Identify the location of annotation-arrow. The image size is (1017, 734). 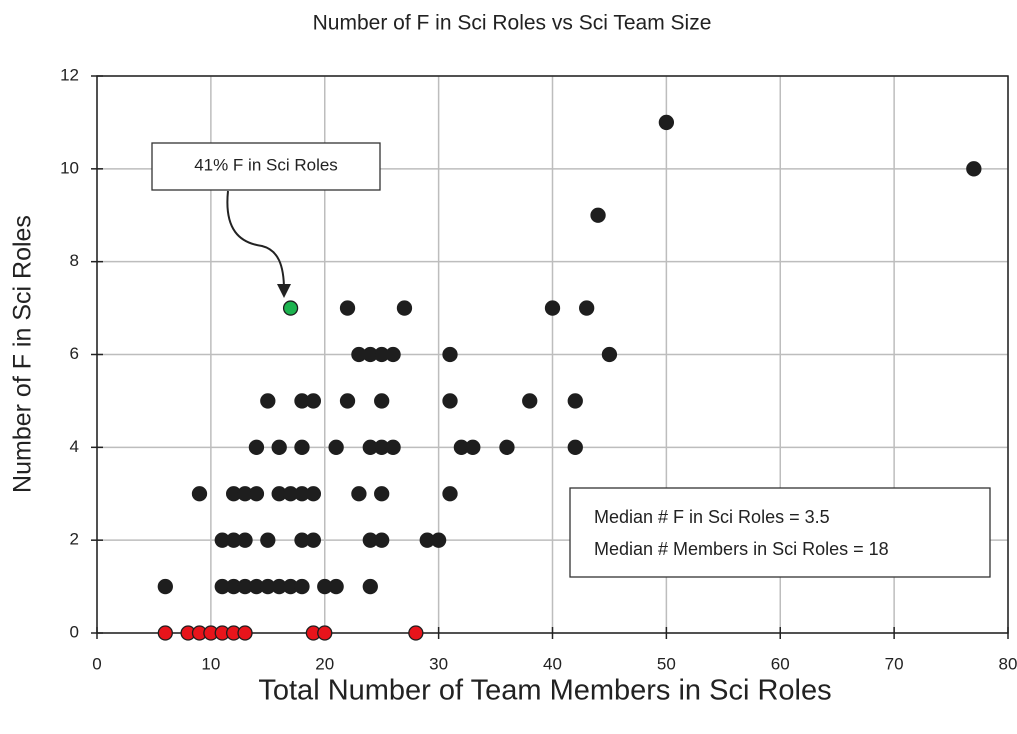
(255, 240).